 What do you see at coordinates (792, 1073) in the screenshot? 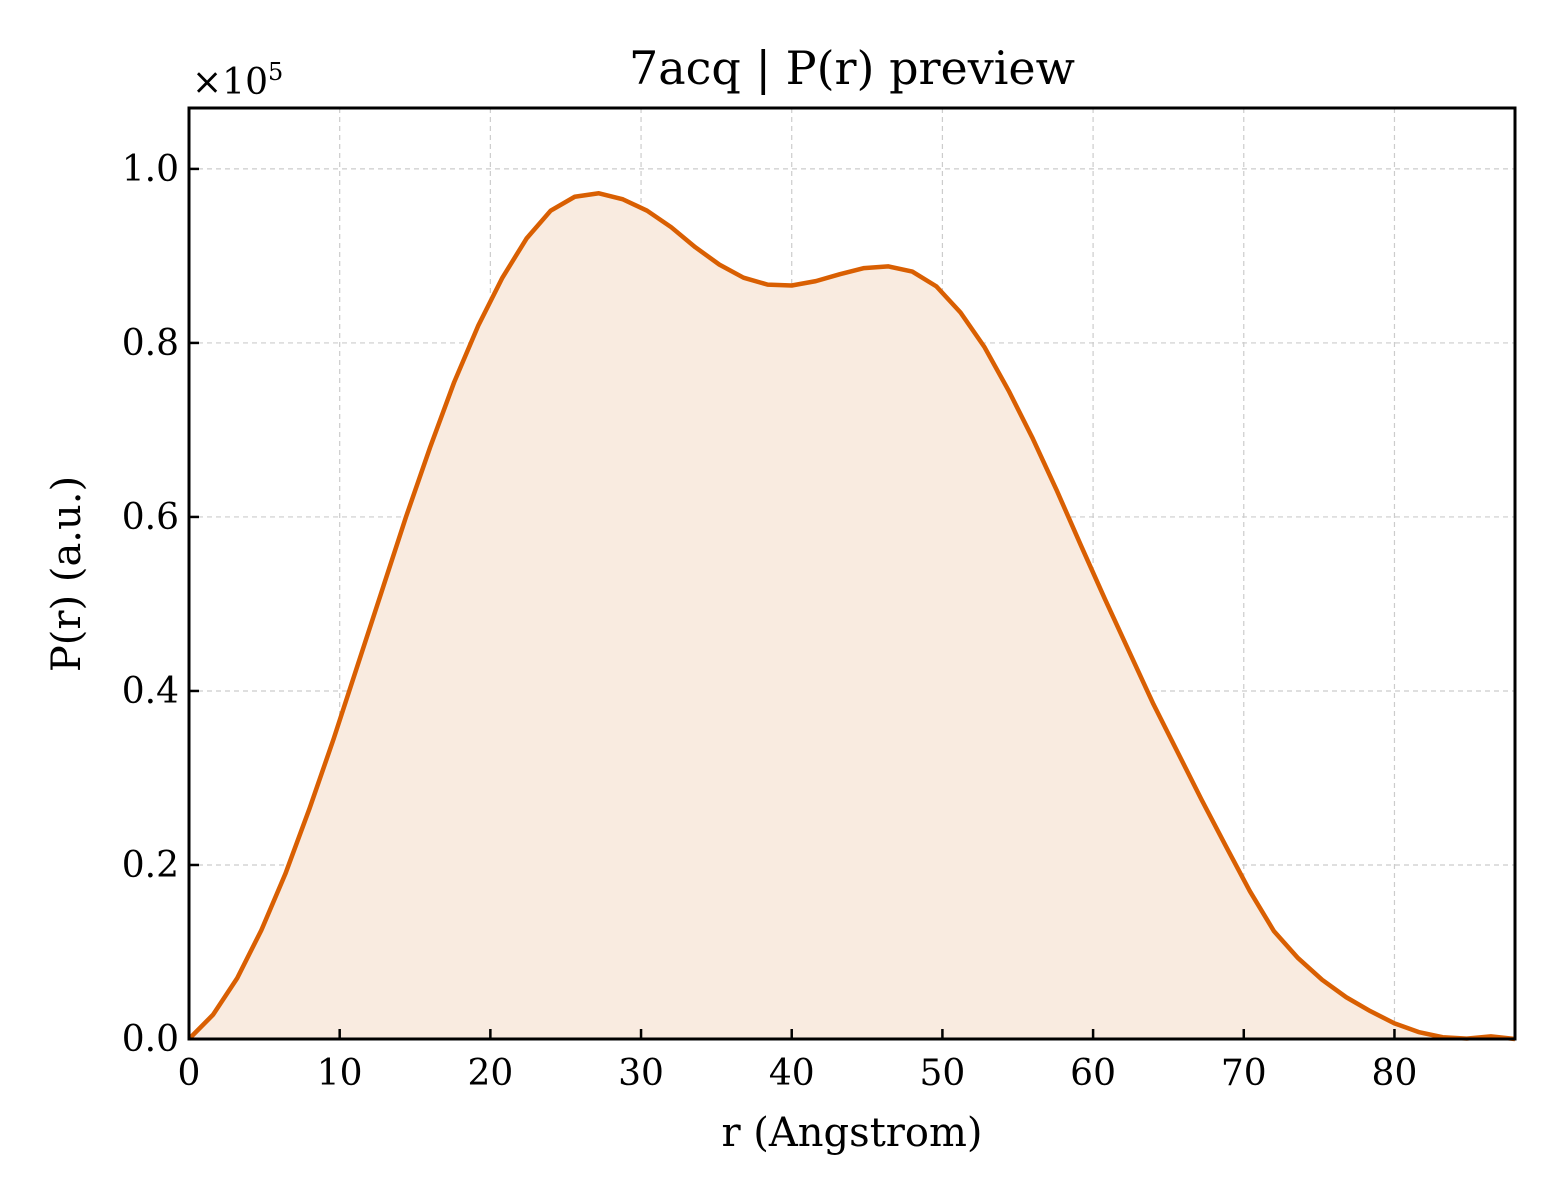
I see `x-tick-label: 40` at bounding box center [792, 1073].